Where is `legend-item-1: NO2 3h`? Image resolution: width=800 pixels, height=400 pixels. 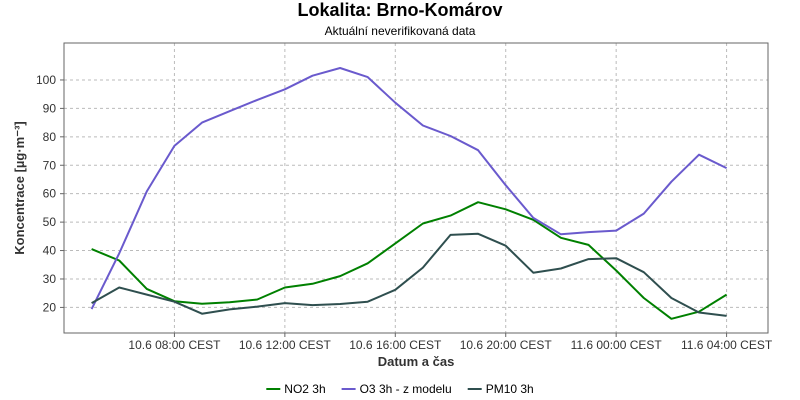 legend-item-1: NO2 3h is located at coordinates (296, 389).